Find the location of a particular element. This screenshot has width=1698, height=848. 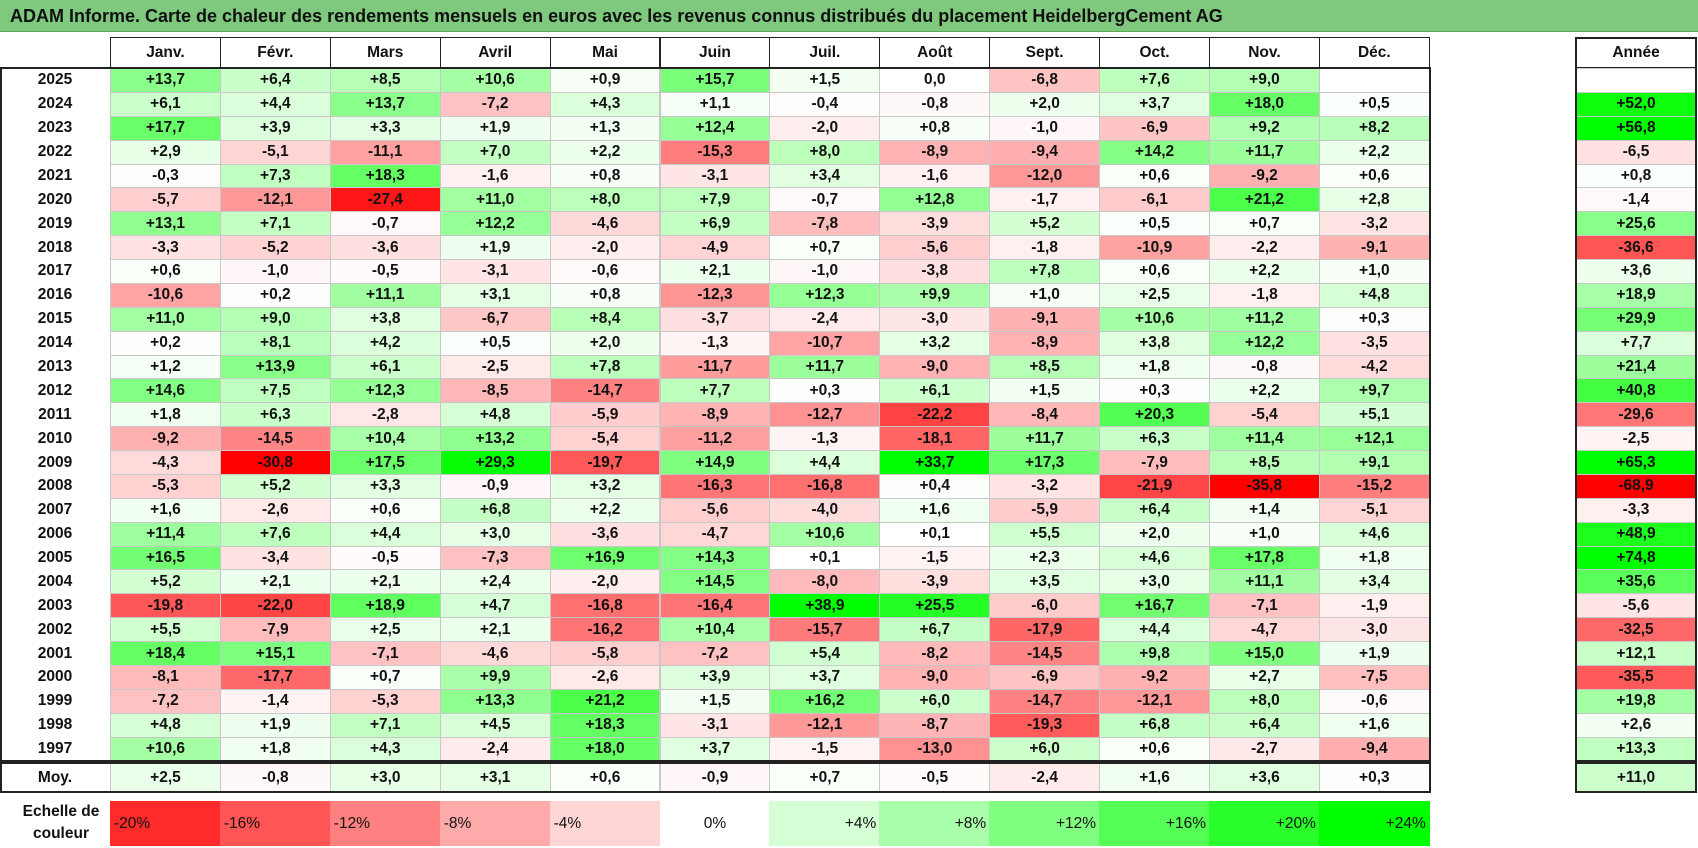

month-header: Nov. is located at coordinates (1264, 52).